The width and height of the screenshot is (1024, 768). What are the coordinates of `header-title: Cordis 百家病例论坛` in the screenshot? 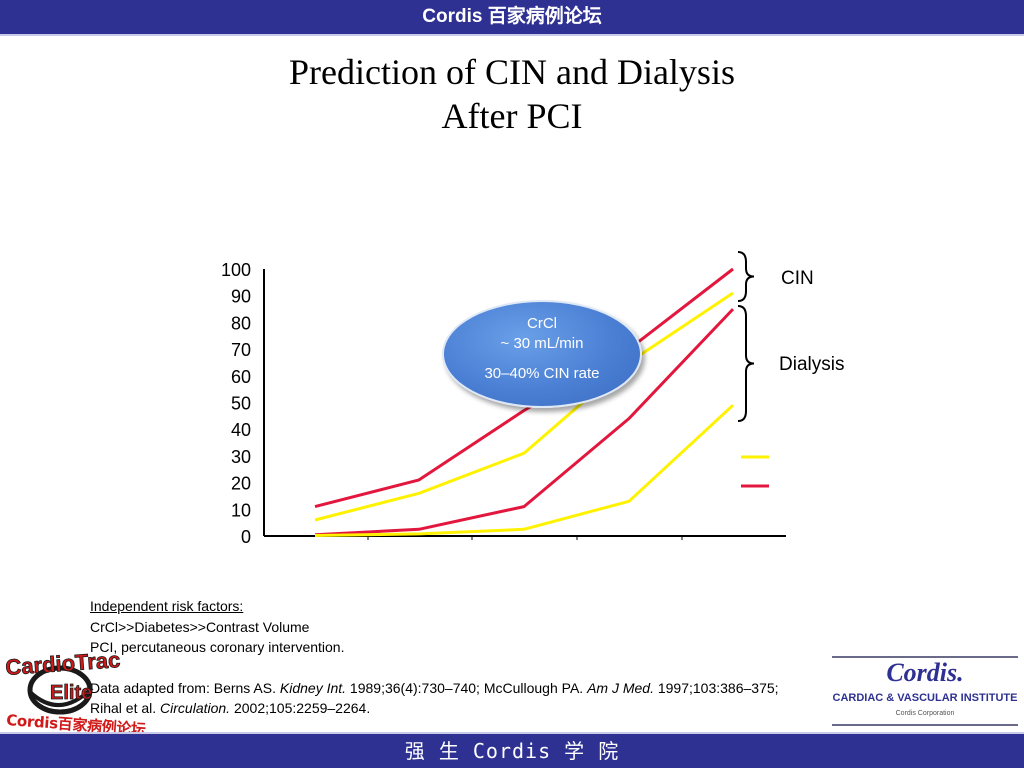 It's located at (512, 16).